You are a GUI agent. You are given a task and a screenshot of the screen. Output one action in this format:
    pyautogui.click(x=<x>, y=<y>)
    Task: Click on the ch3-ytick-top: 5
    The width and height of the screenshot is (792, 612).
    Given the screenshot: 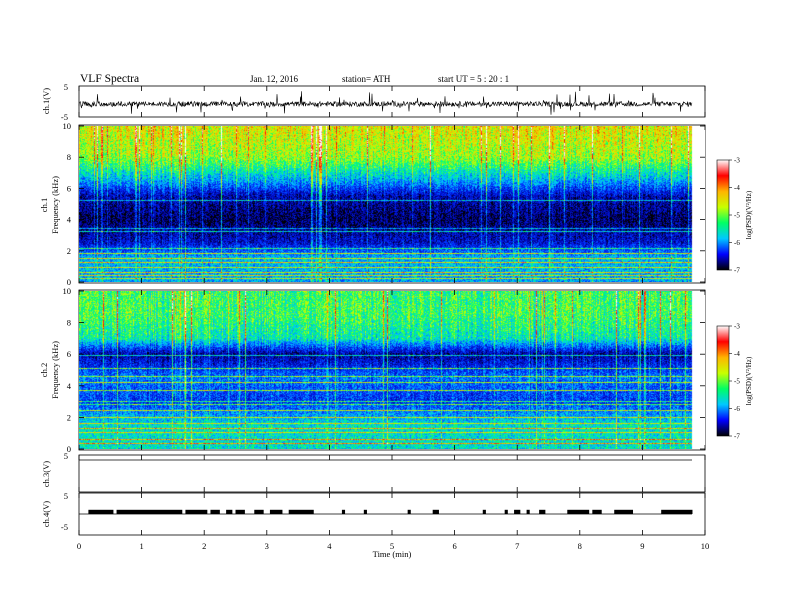 What is the action you would take?
    pyautogui.click(x=66, y=456)
    